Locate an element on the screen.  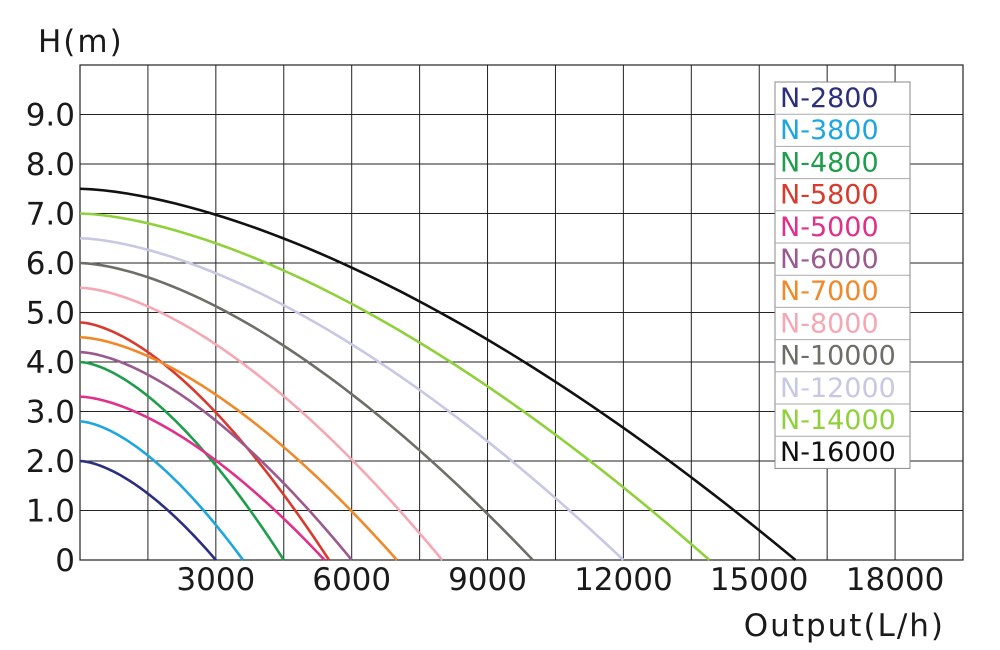
y-tick-label: 9.0 is located at coordinates (50, 116).